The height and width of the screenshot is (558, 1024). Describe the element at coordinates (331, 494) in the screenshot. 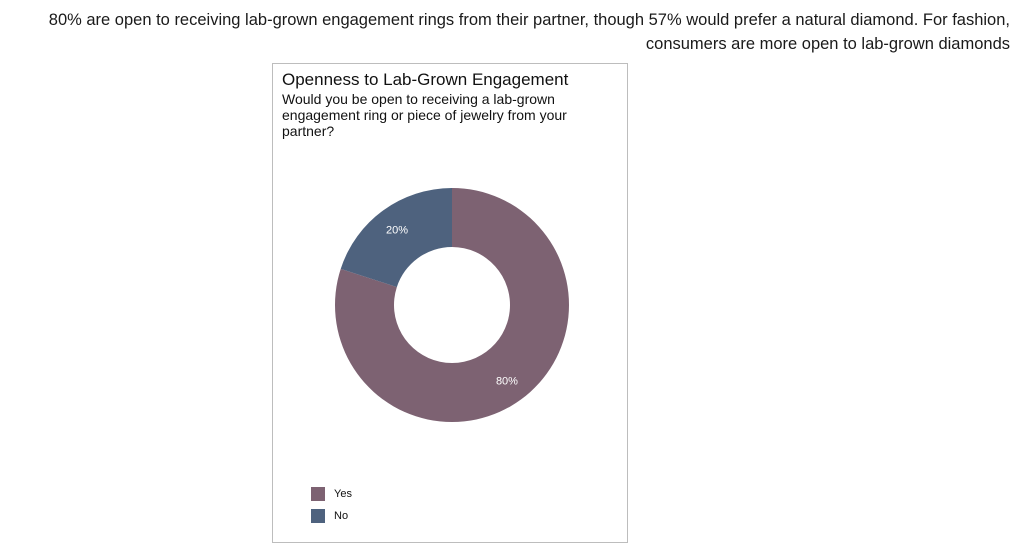

I see `legend-item-yes: Yes` at that location.